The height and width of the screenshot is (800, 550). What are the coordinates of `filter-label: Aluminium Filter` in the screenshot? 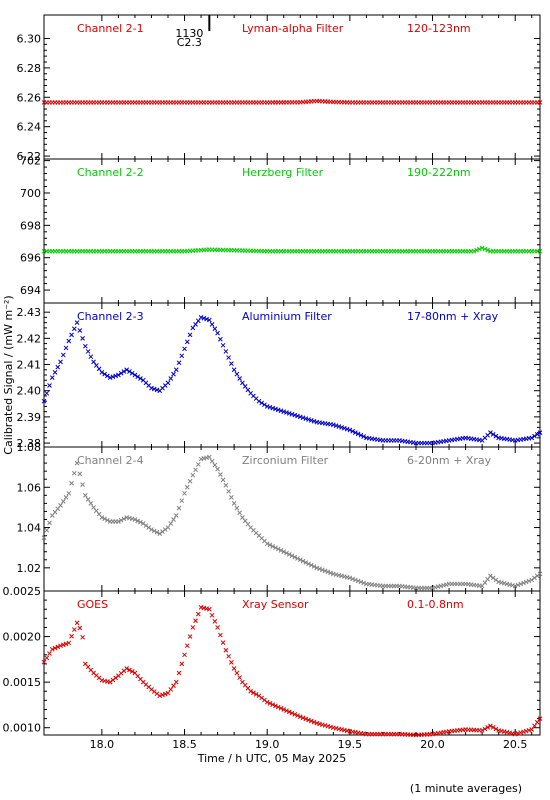 It's located at (287, 316).